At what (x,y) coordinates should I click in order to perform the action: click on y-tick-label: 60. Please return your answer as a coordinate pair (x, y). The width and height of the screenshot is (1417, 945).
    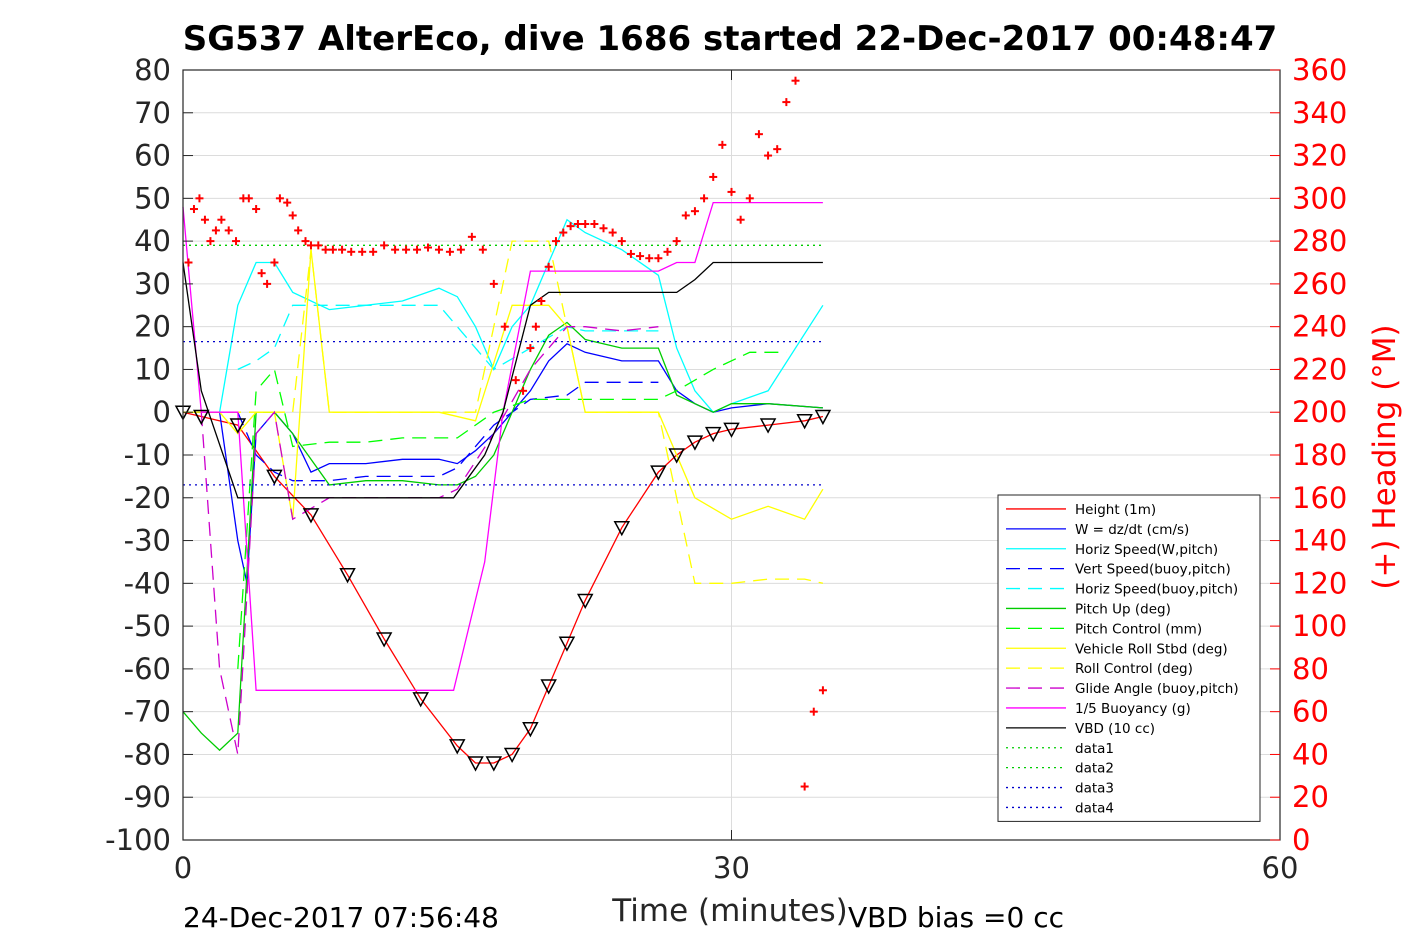
    Looking at the image, I should click on (152, 156).